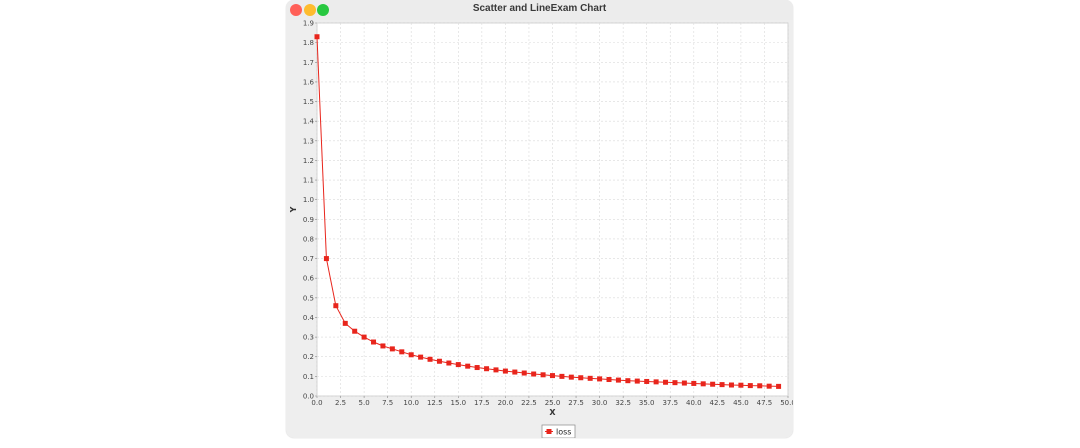 This screenshot has width=1080, height=448. Describe the element at coordinates (308, 377) in the screenshot. I see `y-tick-label: 0.1` at that location.